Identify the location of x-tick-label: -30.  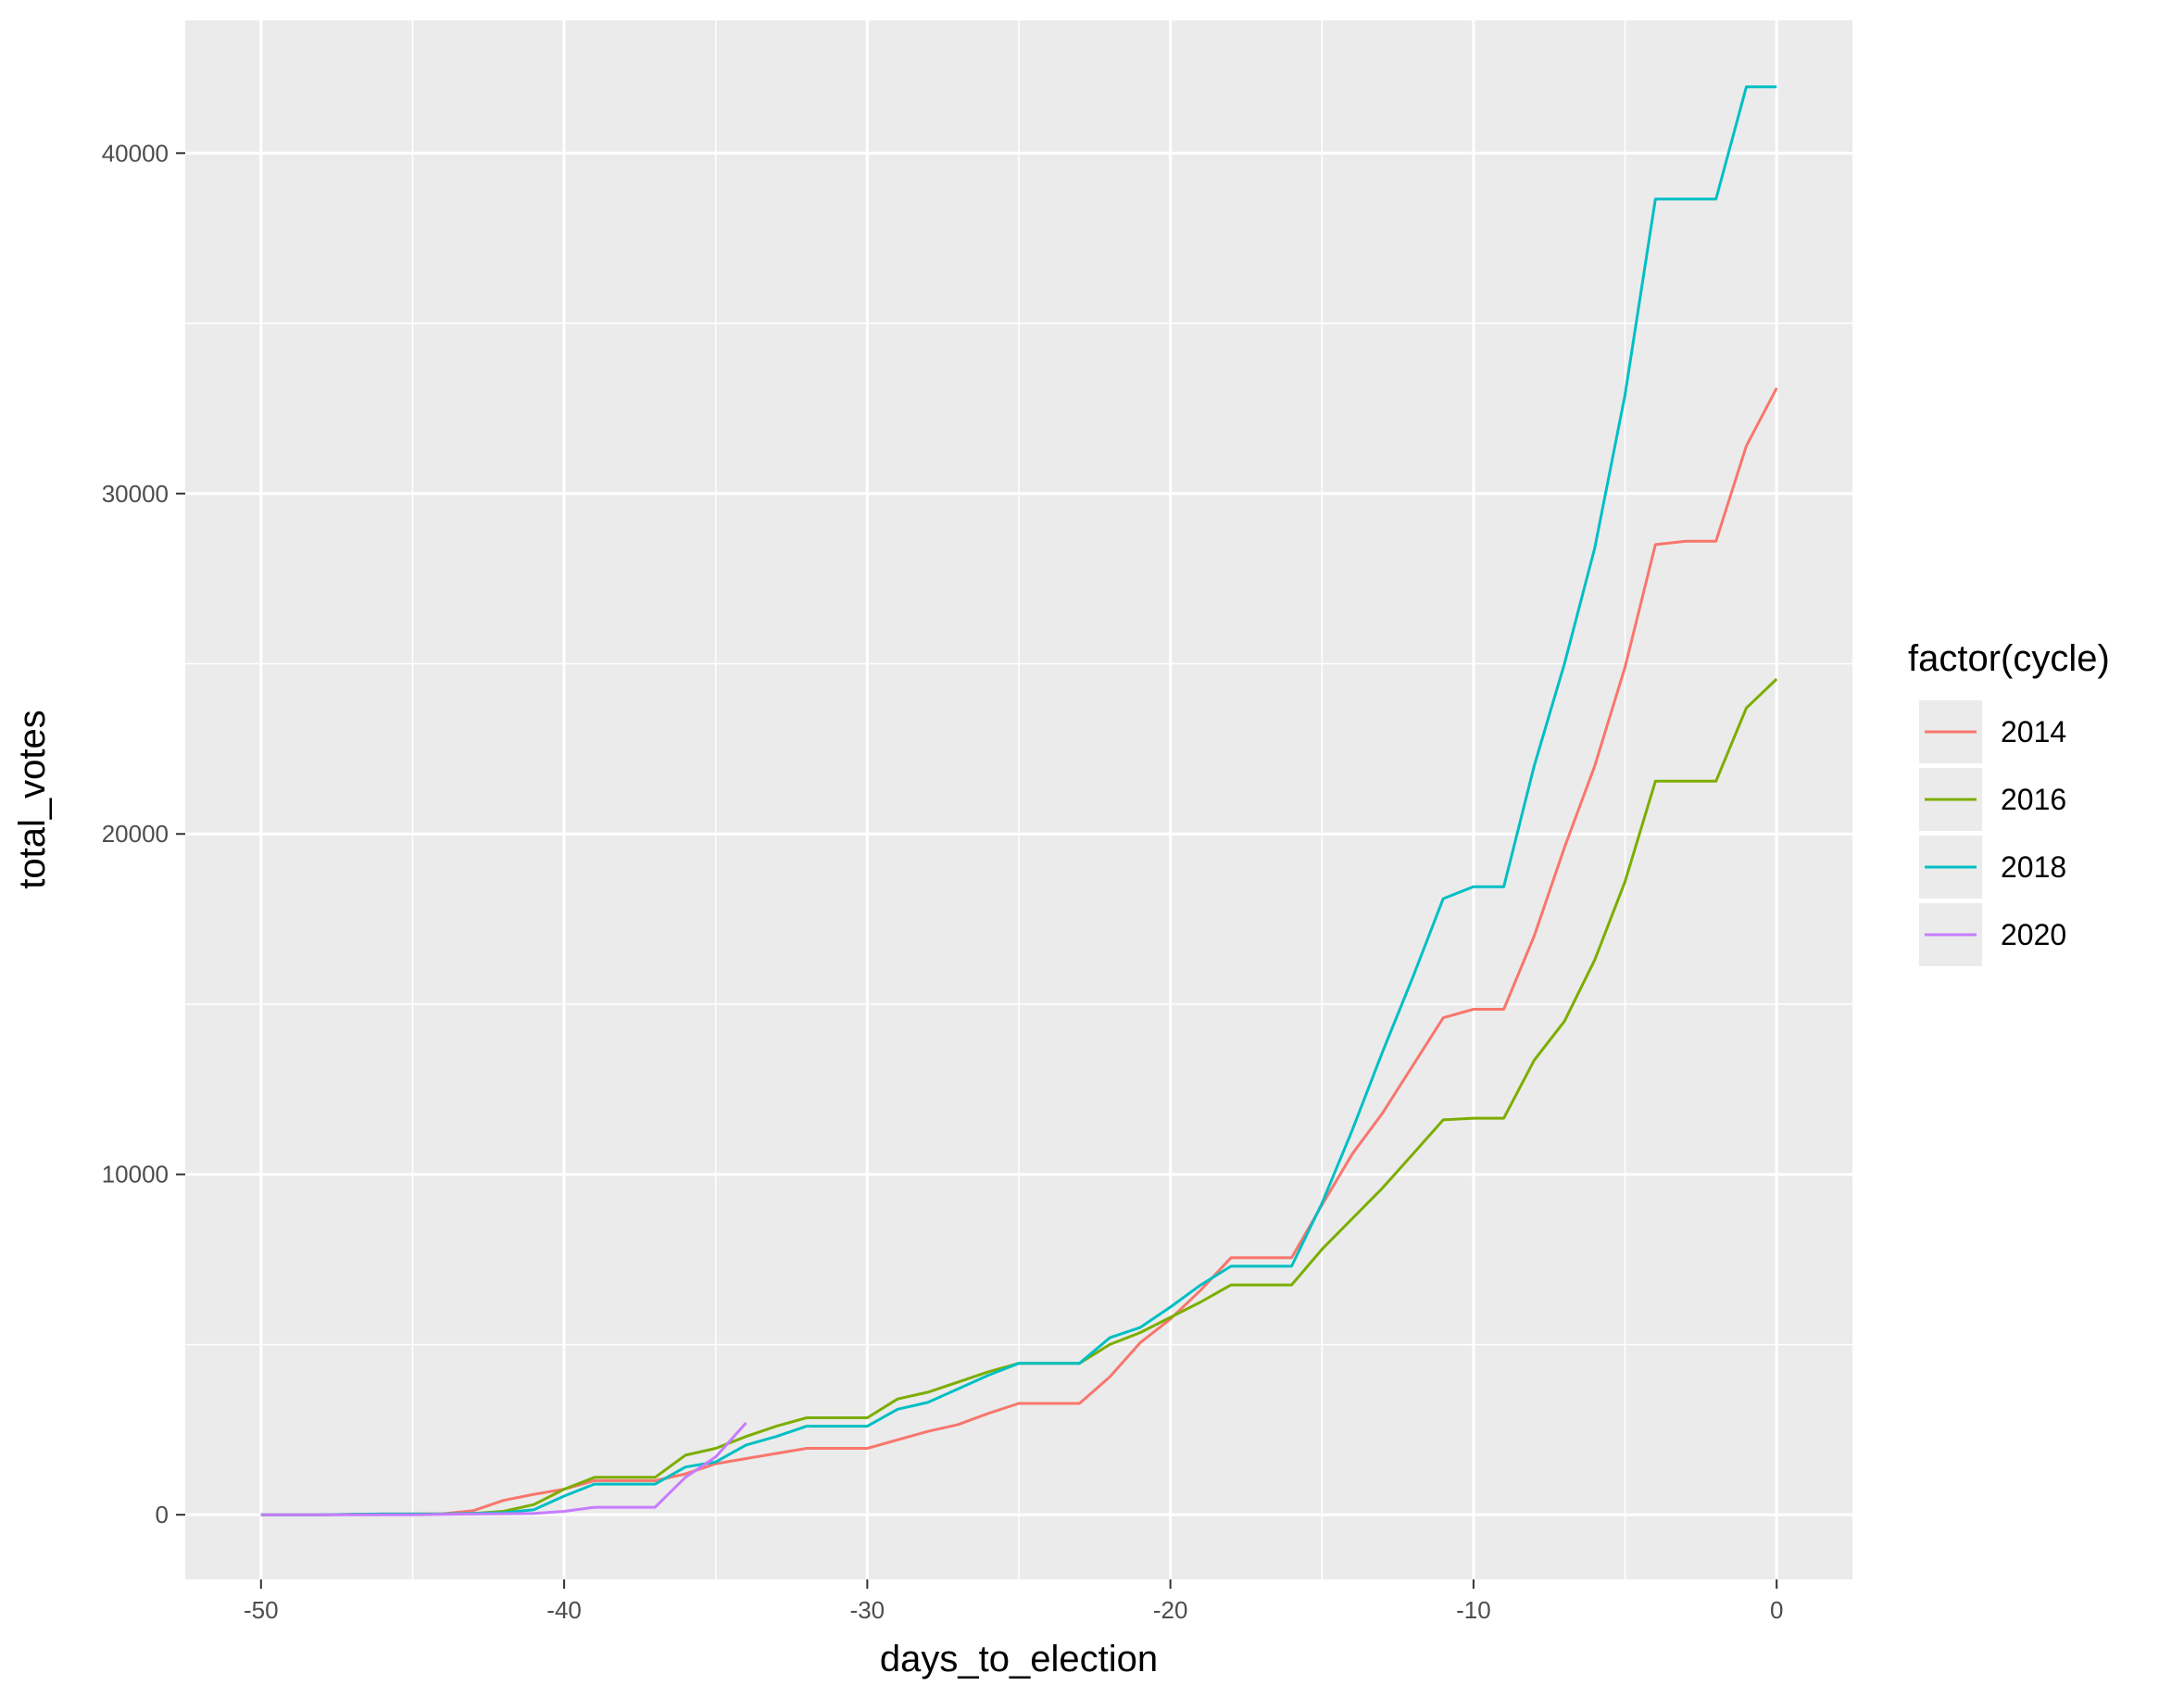
(867, 1610).